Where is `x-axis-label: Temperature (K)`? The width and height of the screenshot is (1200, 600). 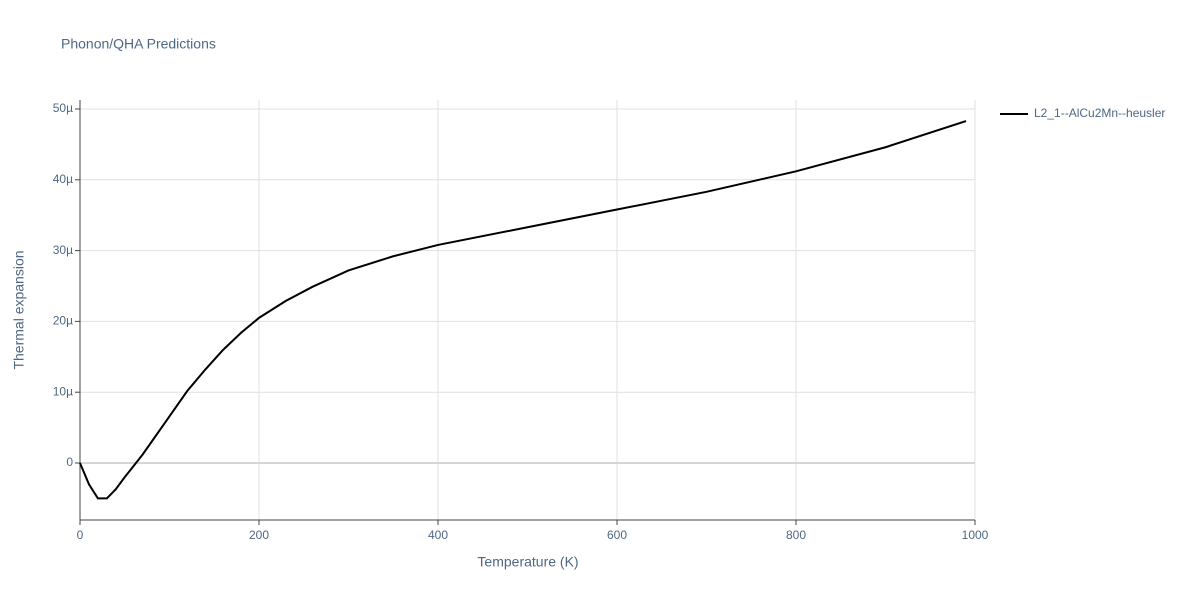
x-axis-label: Temperature (K) is located at coordinates (527, 562).